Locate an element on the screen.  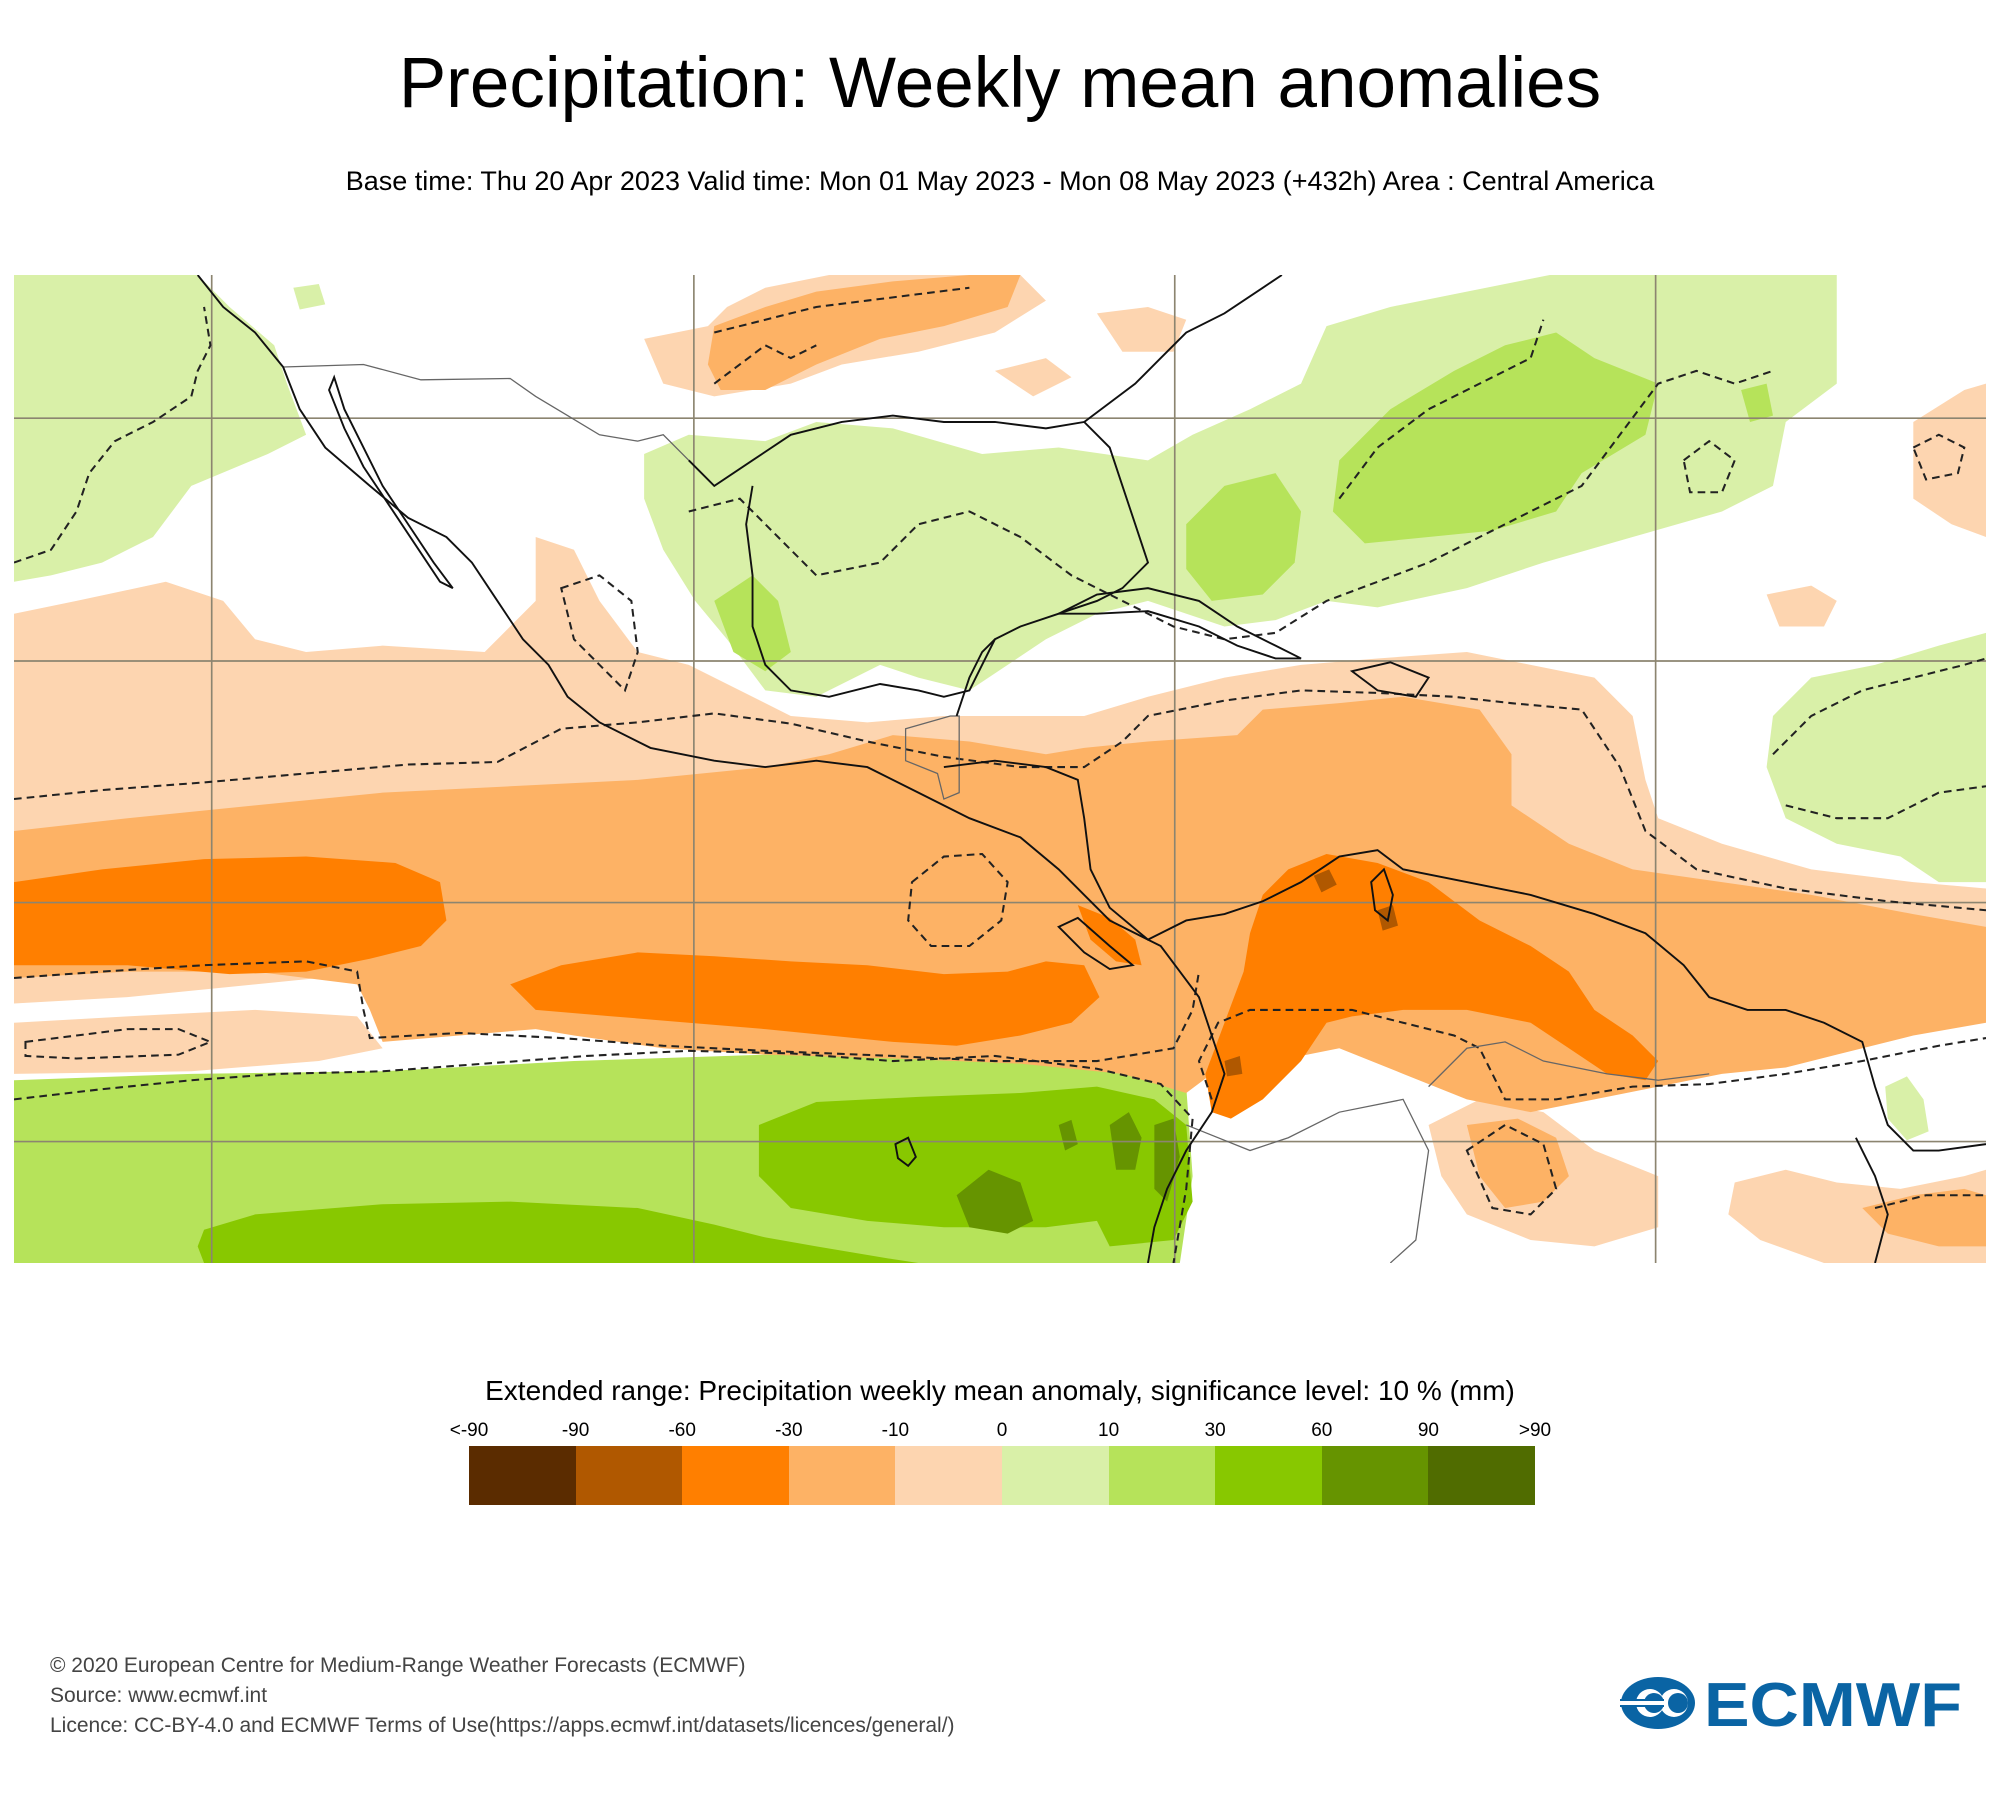
coastline-gulf-of-mexico is located at coordinates (919, 556).